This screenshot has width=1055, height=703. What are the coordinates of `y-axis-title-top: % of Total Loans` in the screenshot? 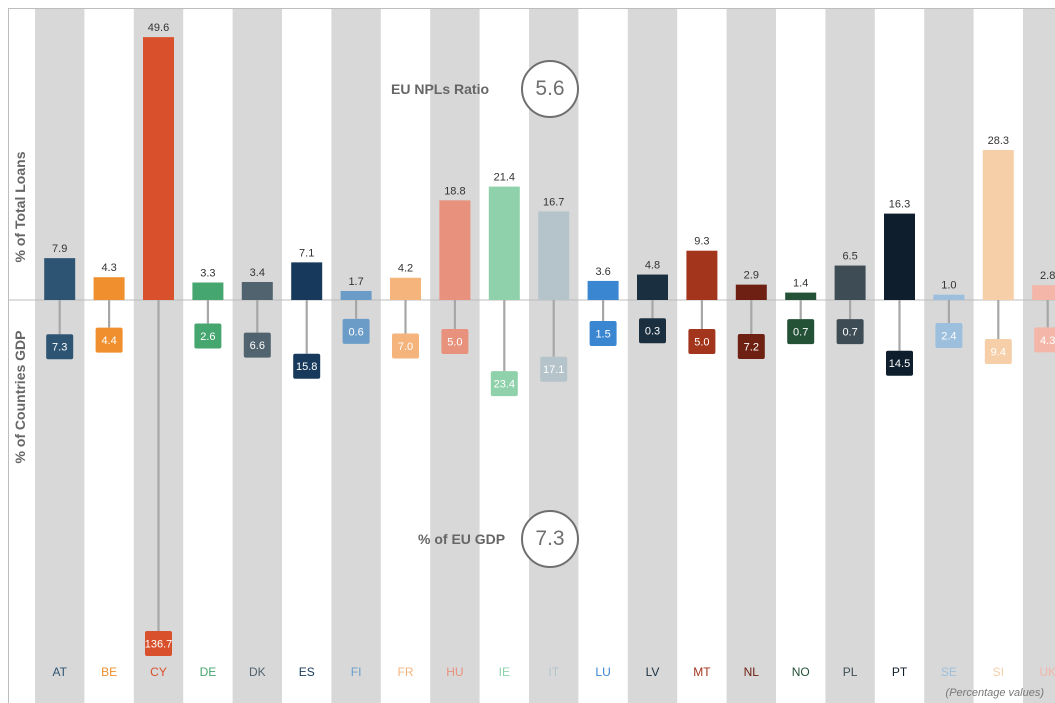 It's located at (20, 207).